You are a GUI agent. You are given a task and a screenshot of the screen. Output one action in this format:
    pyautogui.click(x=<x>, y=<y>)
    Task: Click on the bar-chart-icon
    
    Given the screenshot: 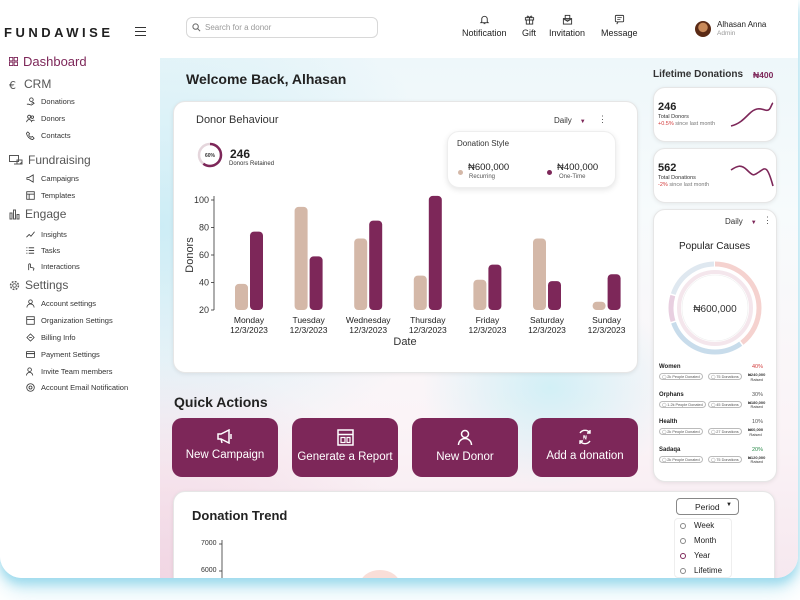 What is the action you would take?
    pyautogui.click(x=14, y=214)
    